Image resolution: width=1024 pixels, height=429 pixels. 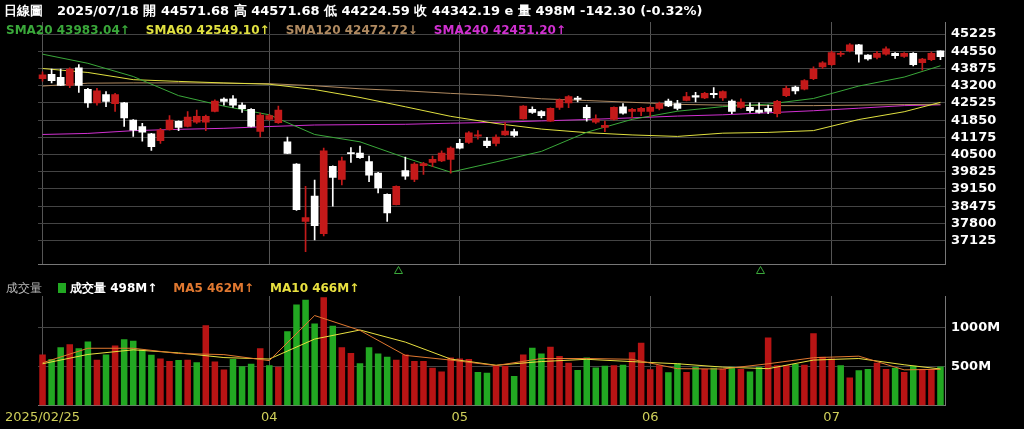 What do you see at coordinates (974, 119) in the screenshot?
I see `y-tick-label: 41850` at bounding box center [974, 119].